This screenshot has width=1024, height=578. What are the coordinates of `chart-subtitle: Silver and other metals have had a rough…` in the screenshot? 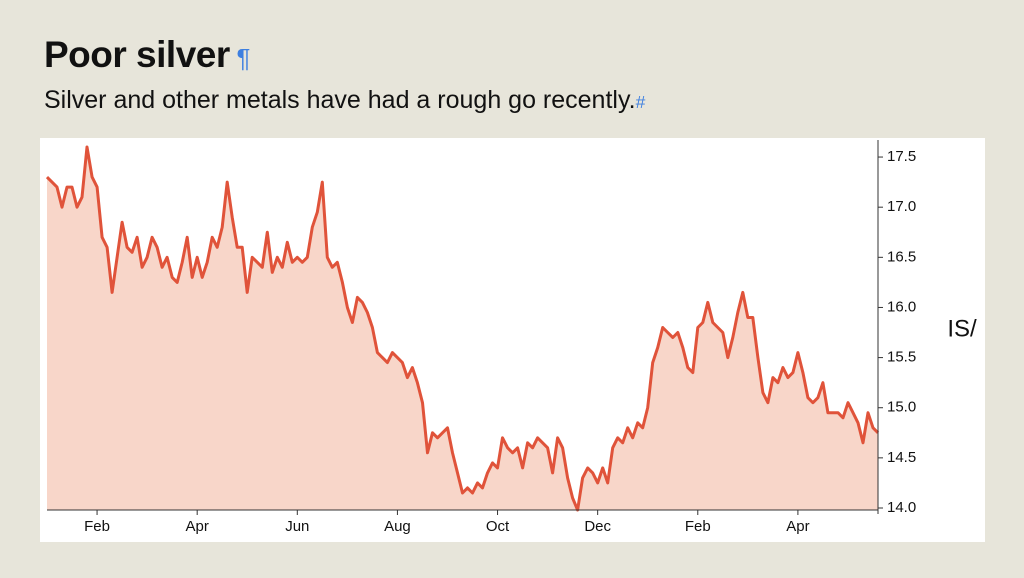 It's located at (340, 100).